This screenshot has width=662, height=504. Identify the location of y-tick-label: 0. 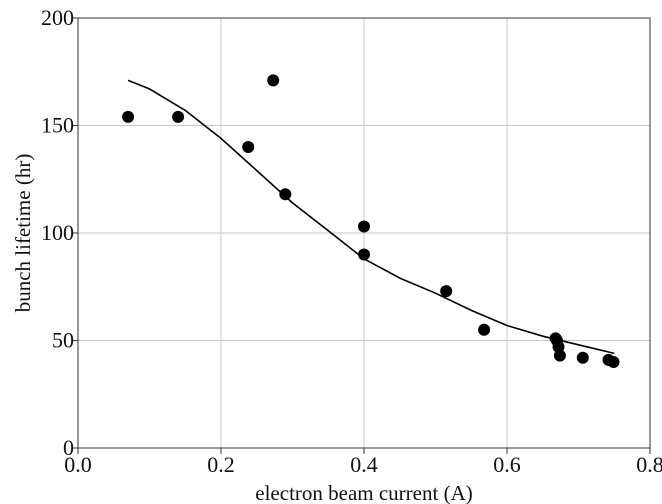
(68, 447).